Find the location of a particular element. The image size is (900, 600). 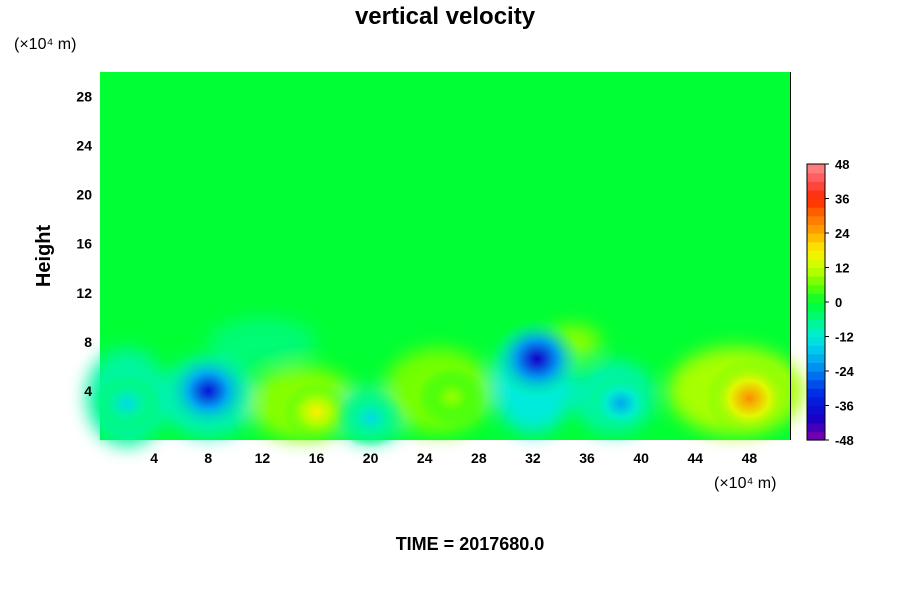

x-tick-label: 36 is located at coordinates (587, 458).